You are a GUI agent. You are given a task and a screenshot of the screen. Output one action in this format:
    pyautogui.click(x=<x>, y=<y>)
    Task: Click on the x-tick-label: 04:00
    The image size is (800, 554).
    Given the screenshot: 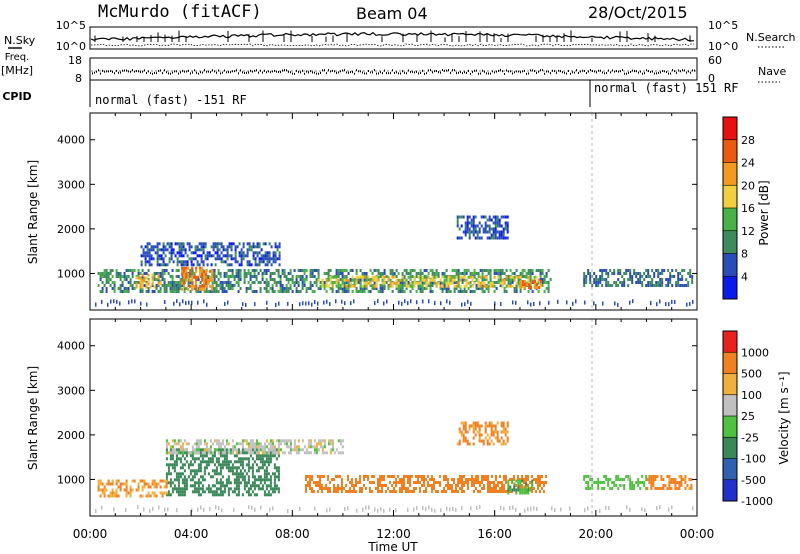 What is the action you would take?
    pyautogui.click(x=191, y=534)
    